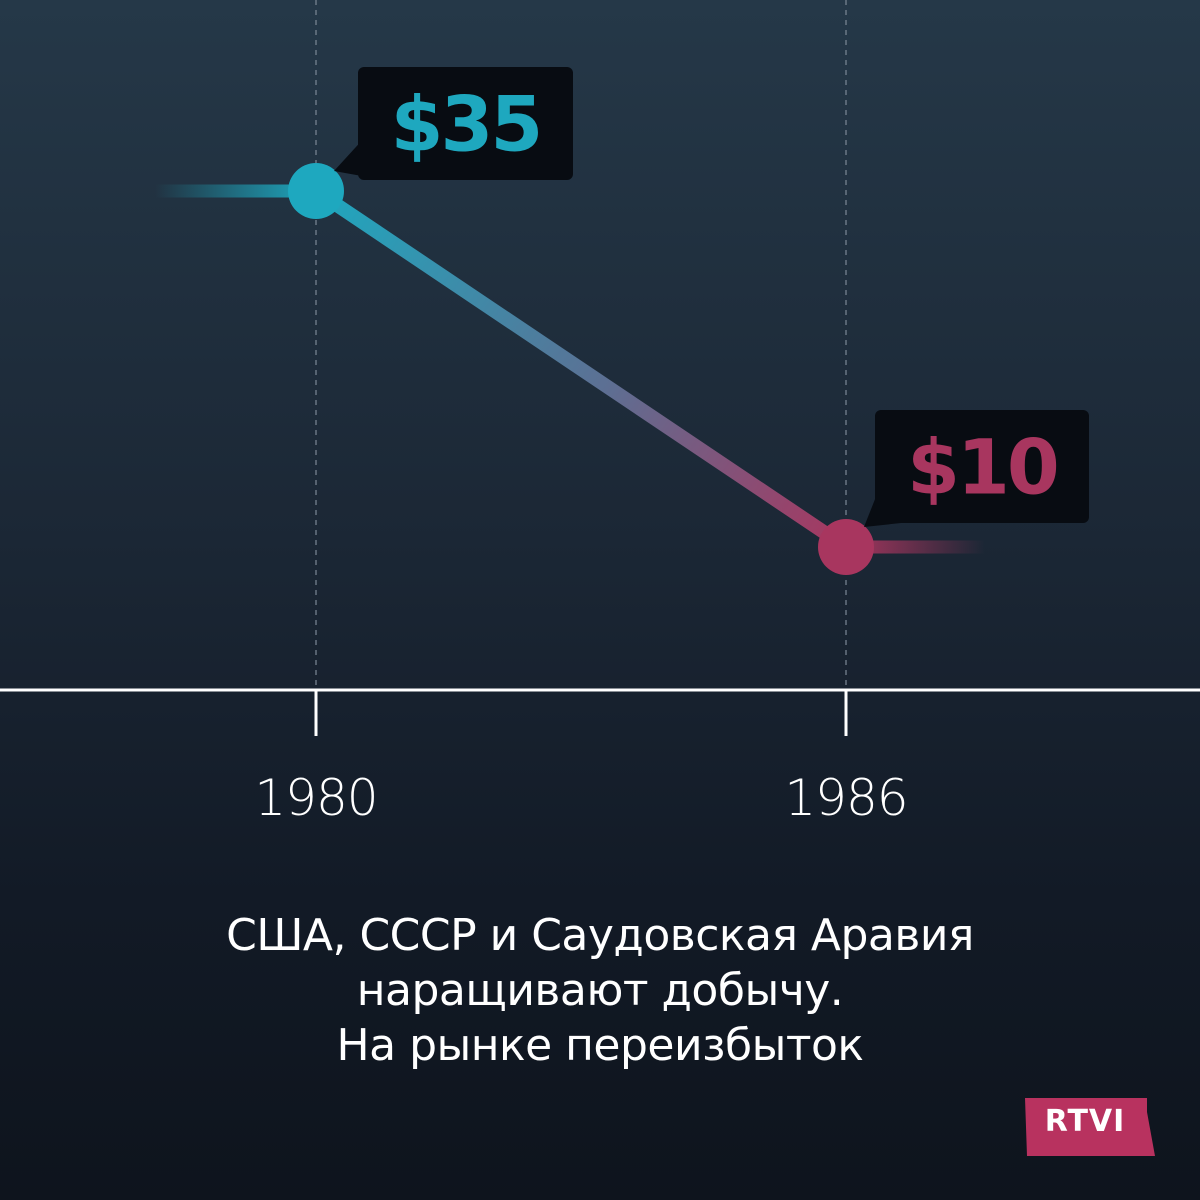 This screenshot has height=1200, width=1200. I want to click on rtvi-logo: RTVI, so click(1090, 1127).